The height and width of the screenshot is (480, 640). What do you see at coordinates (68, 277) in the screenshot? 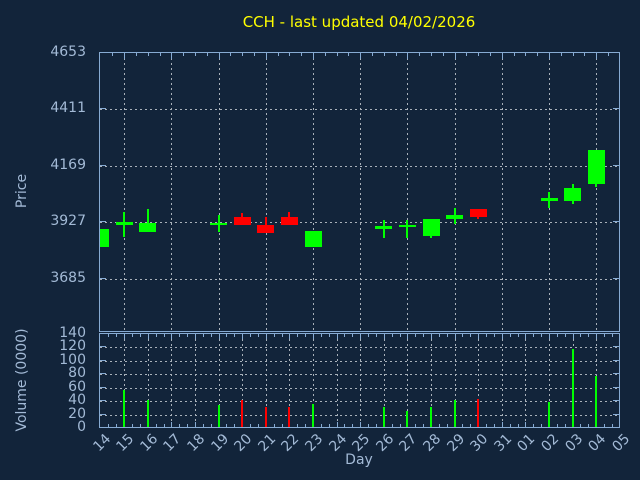
I see `price-tick-label: 3685` at bounding box center [68, 277].